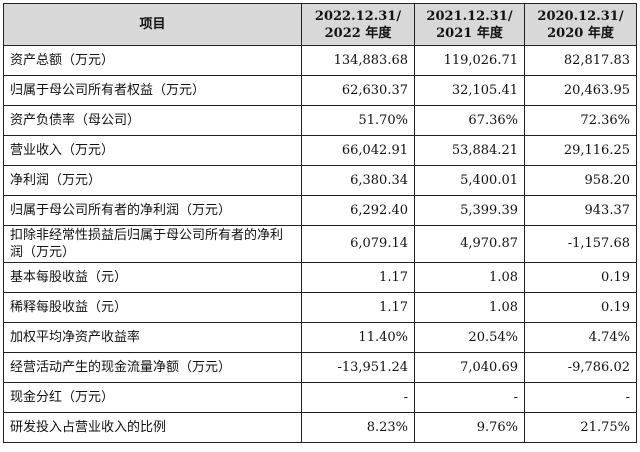  Describe the element at coordinates (152, 150) in the screenshot. I see `row-label: 营业收入（万元）` at that location.